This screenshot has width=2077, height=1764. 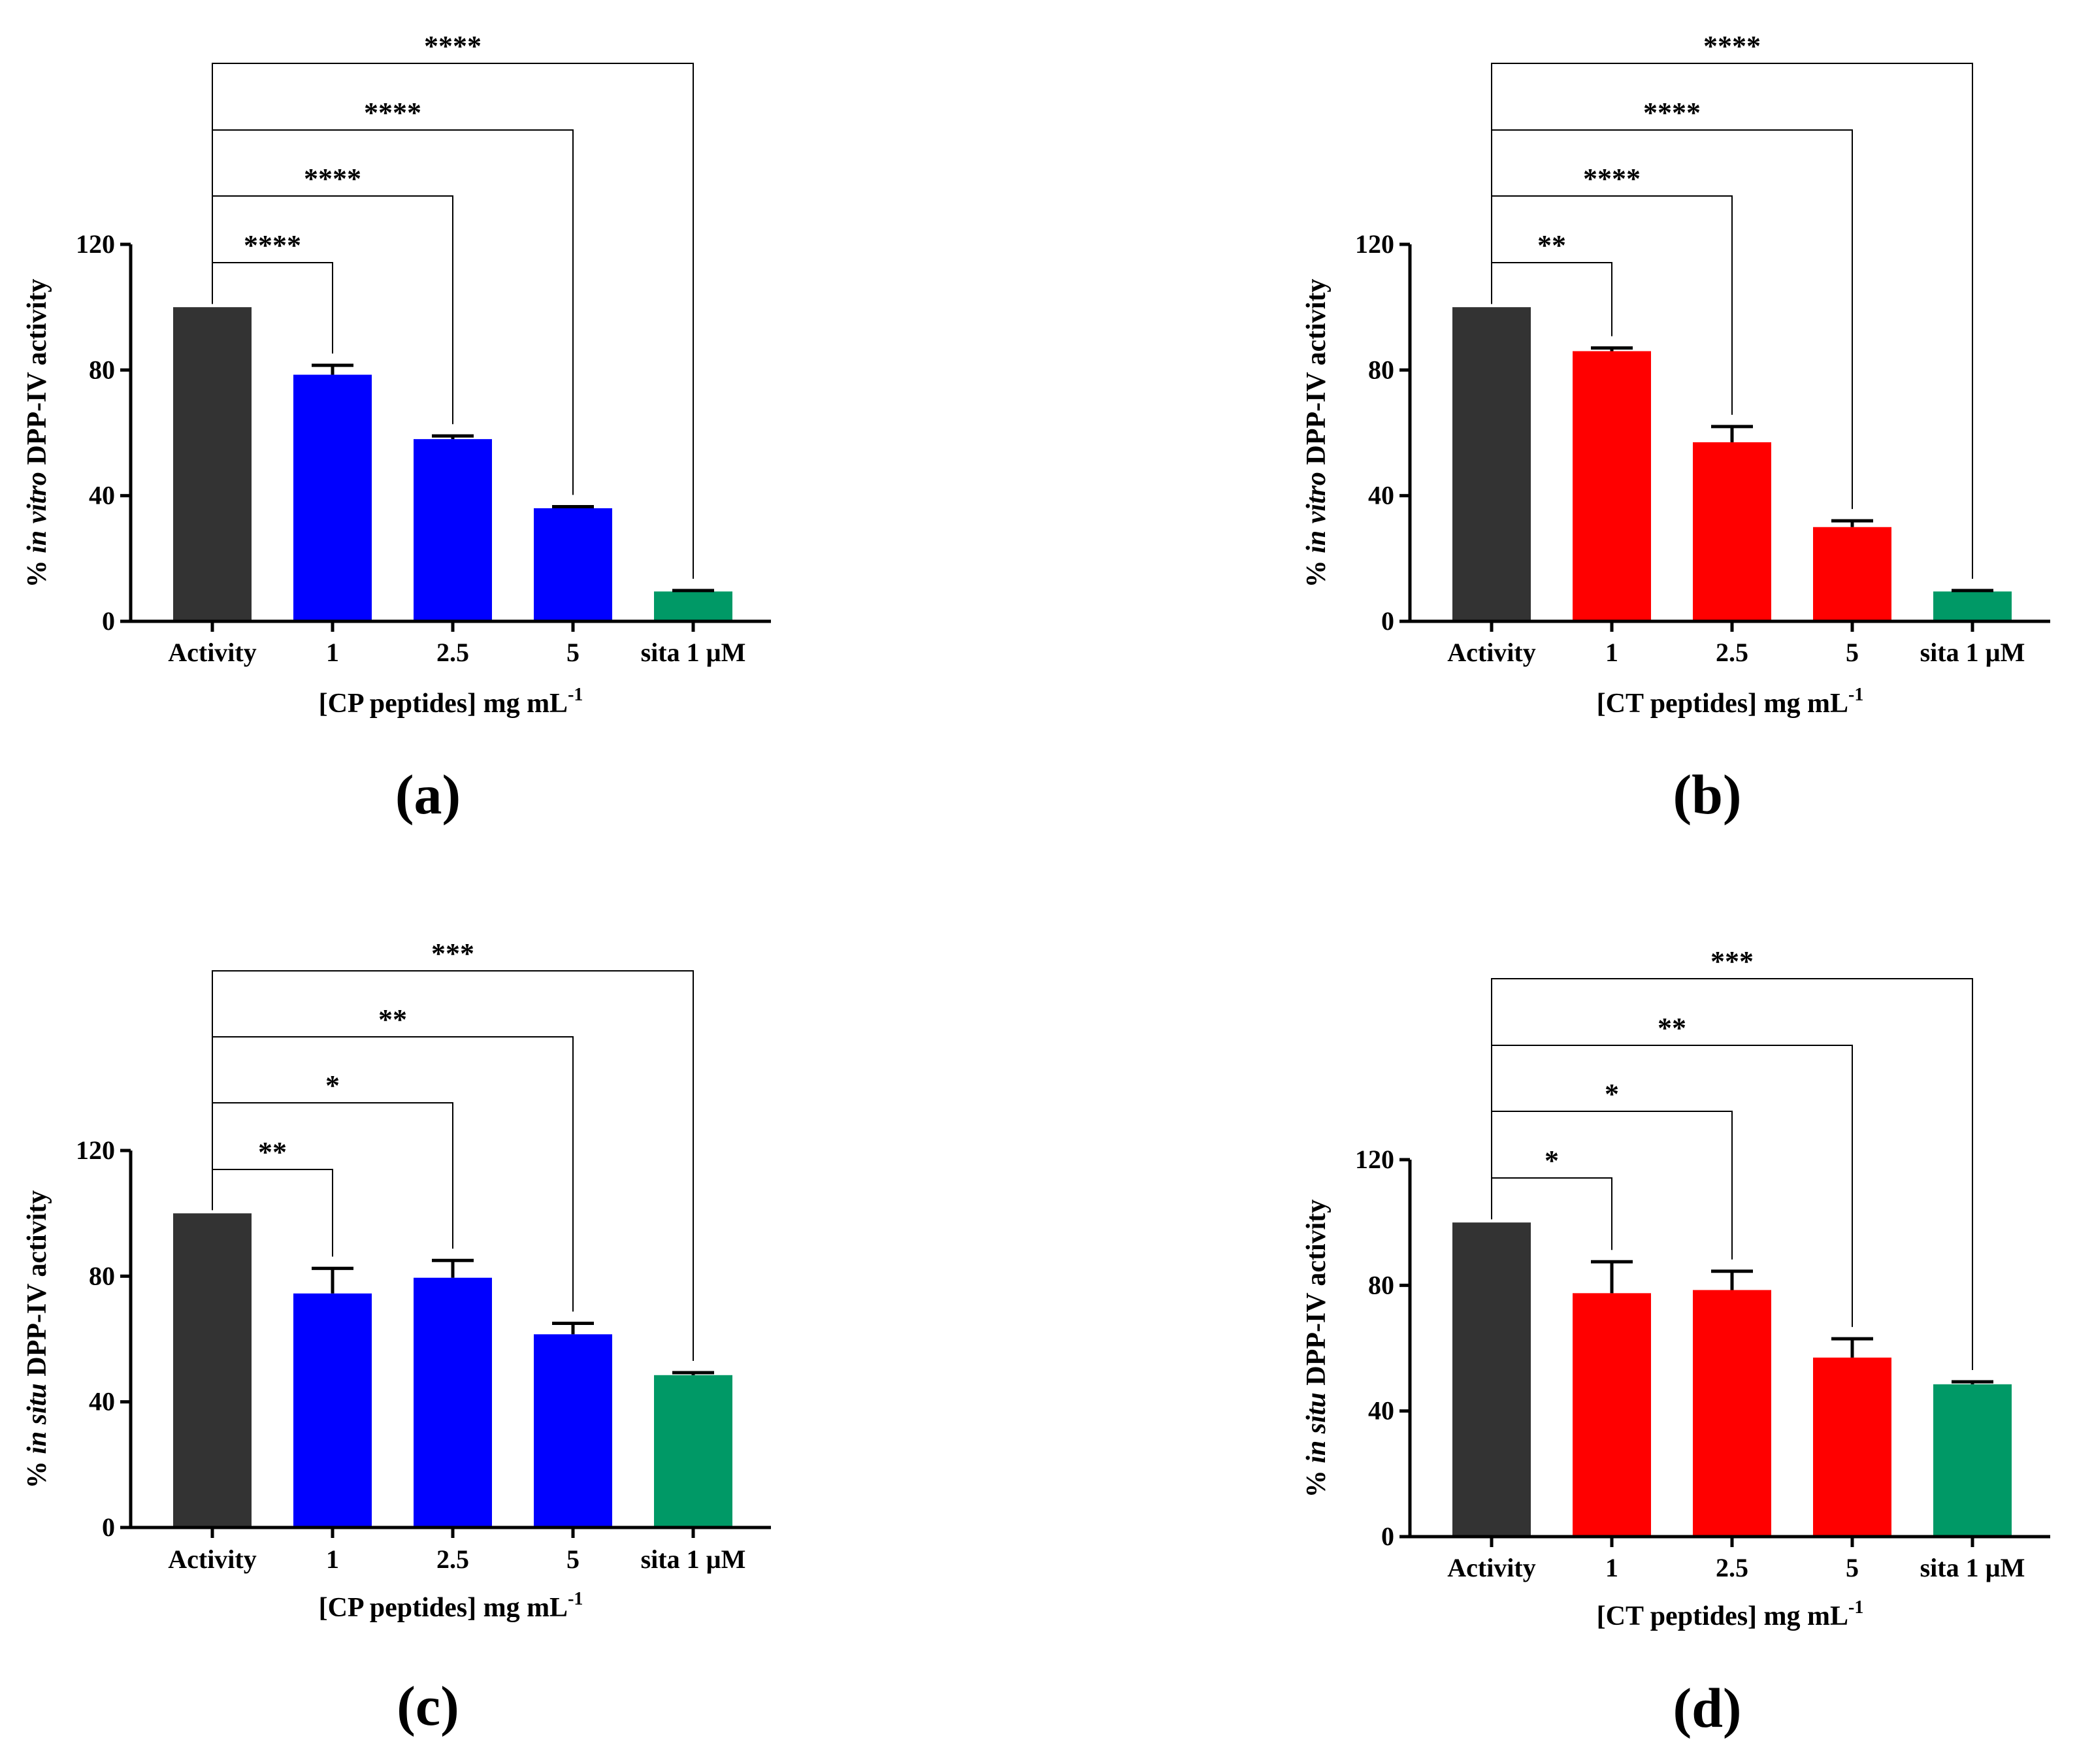 I want to click on panel-label: (d), so click(x=1707, y=1707).